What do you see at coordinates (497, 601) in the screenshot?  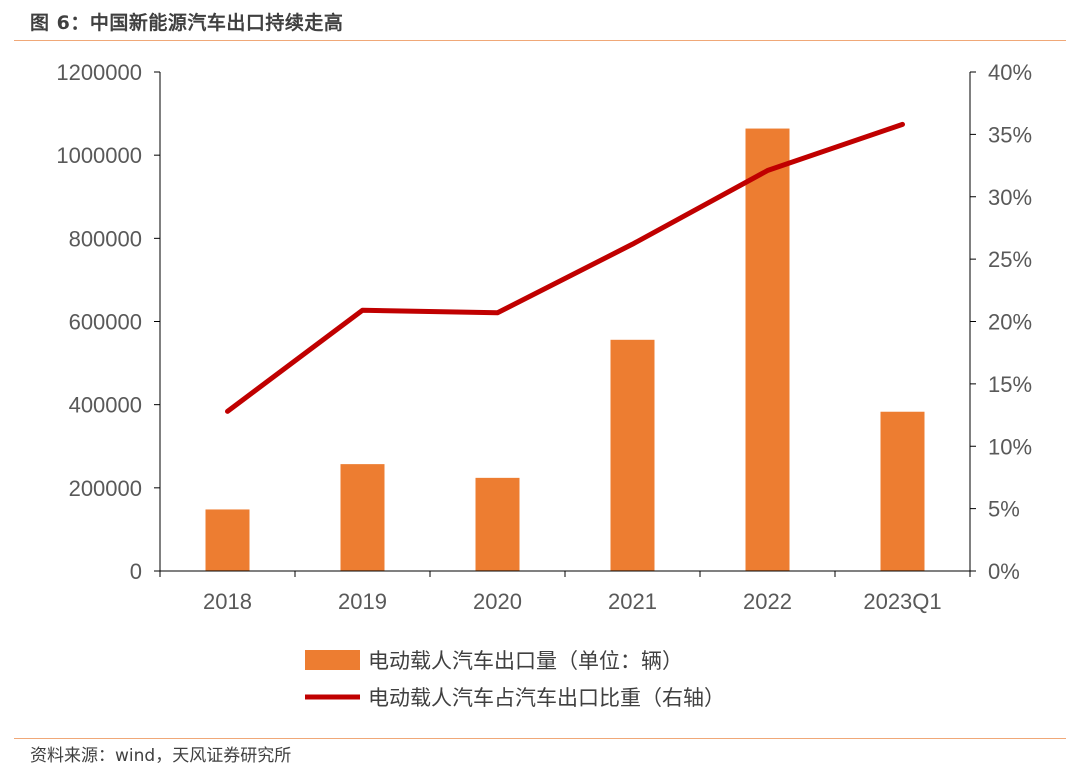 I see `x-tick-label: 2020` at bounding box center [497, 601].